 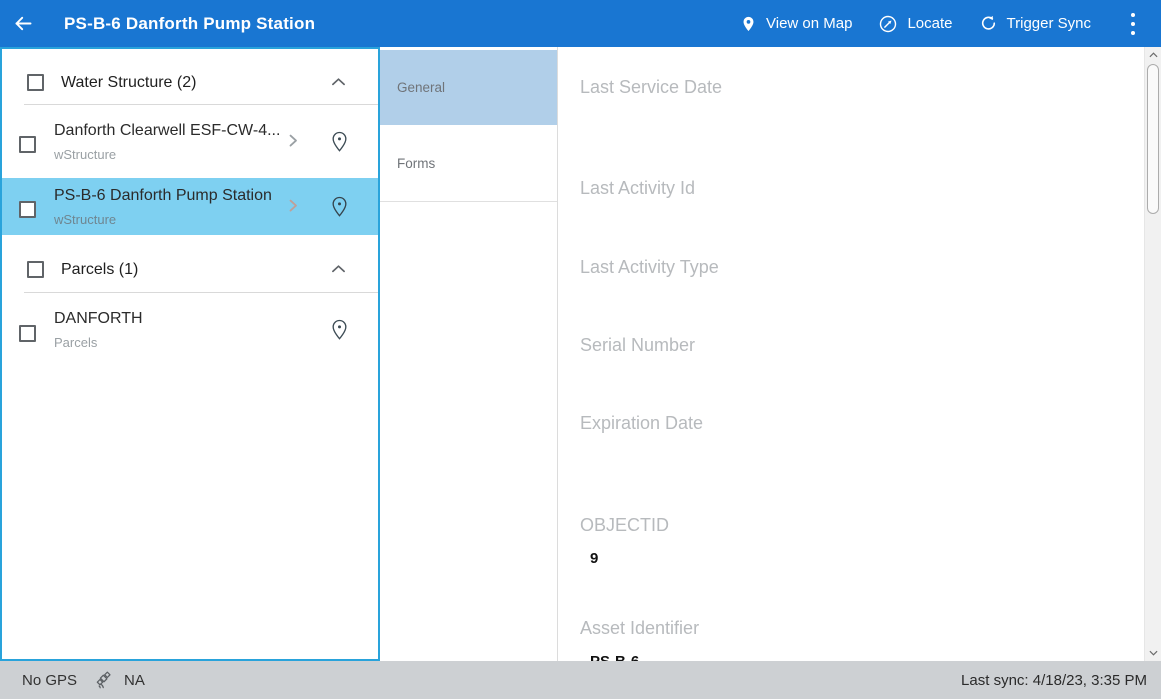 I want to click on field-objectid: OBJECTID 9, so click(x=857, y=541).